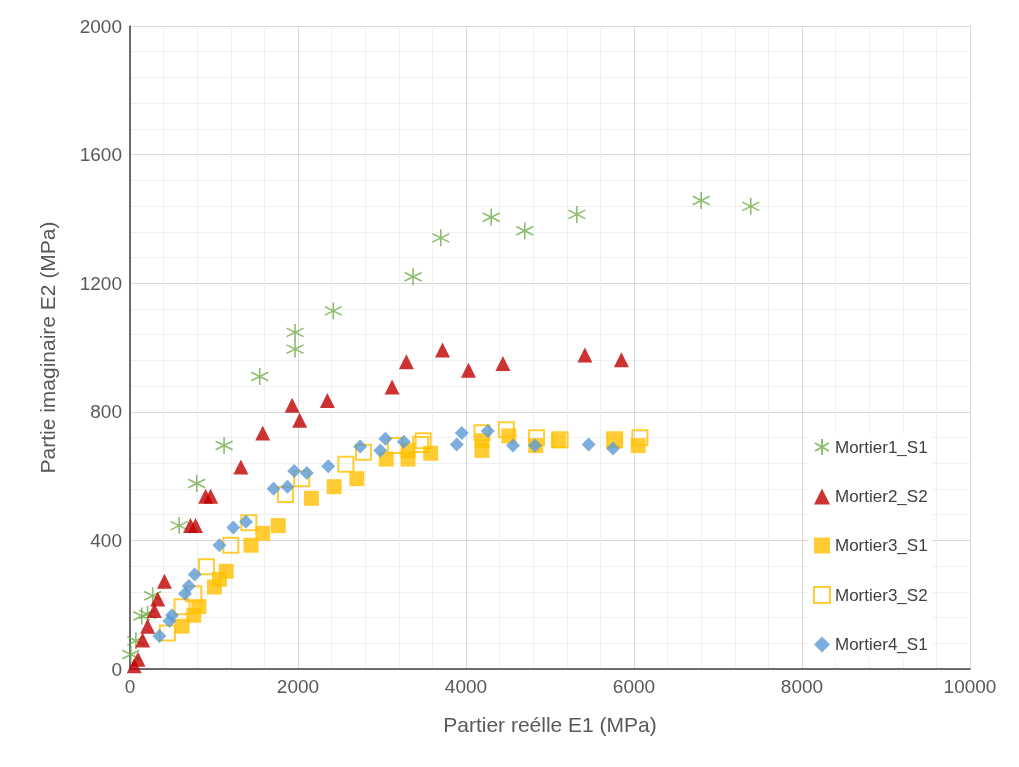 Image resolution: width=1019 pixels, height=767 pixels. Describe the element at coordinates (881, 595) in the screenshot. I see `legend-label: Mortier3_S2` at that location.